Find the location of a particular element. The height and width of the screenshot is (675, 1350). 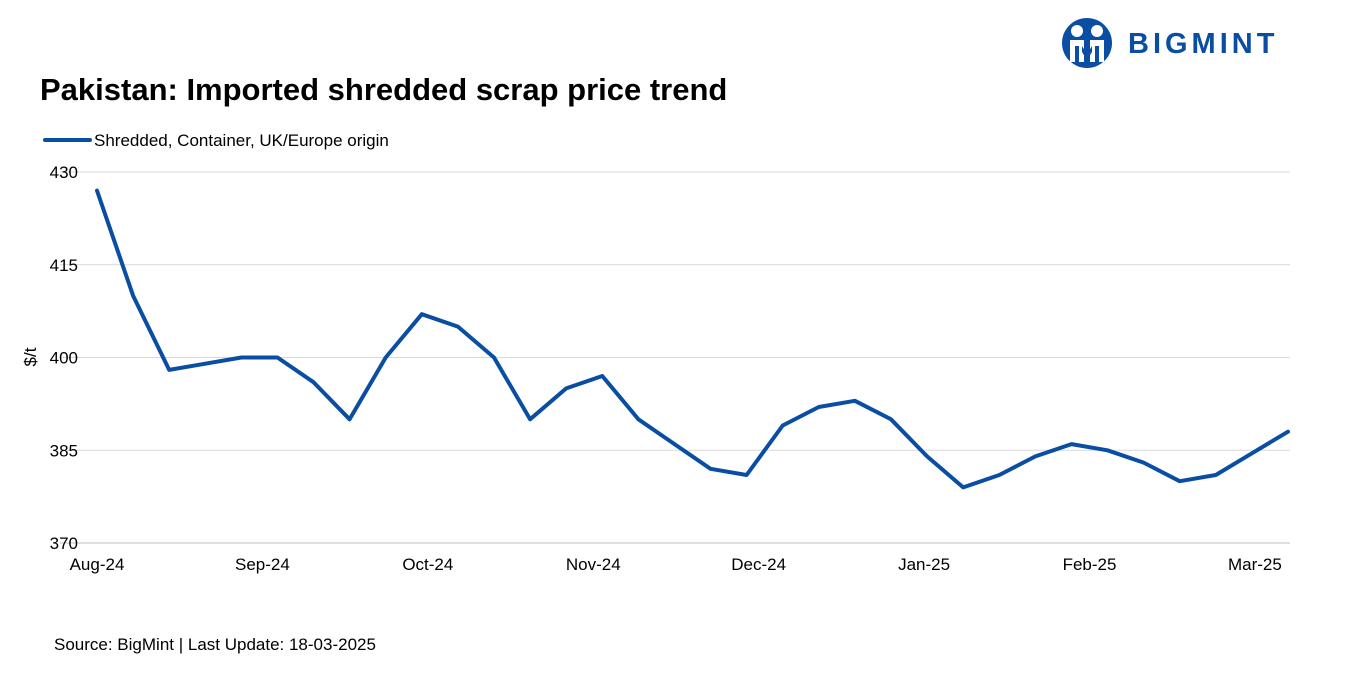

x-tick-label: Oct-24 is located at coordinates (427, 564).